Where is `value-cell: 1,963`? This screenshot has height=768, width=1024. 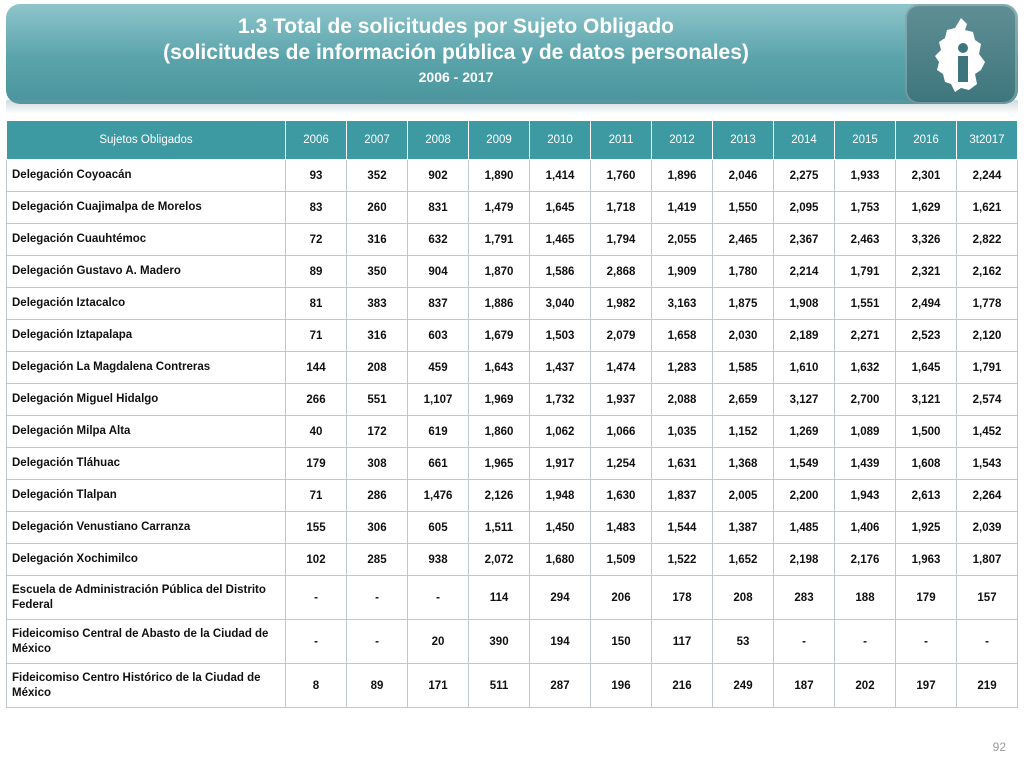
value-cell: 1,963 is located at coordinates (926, 559).